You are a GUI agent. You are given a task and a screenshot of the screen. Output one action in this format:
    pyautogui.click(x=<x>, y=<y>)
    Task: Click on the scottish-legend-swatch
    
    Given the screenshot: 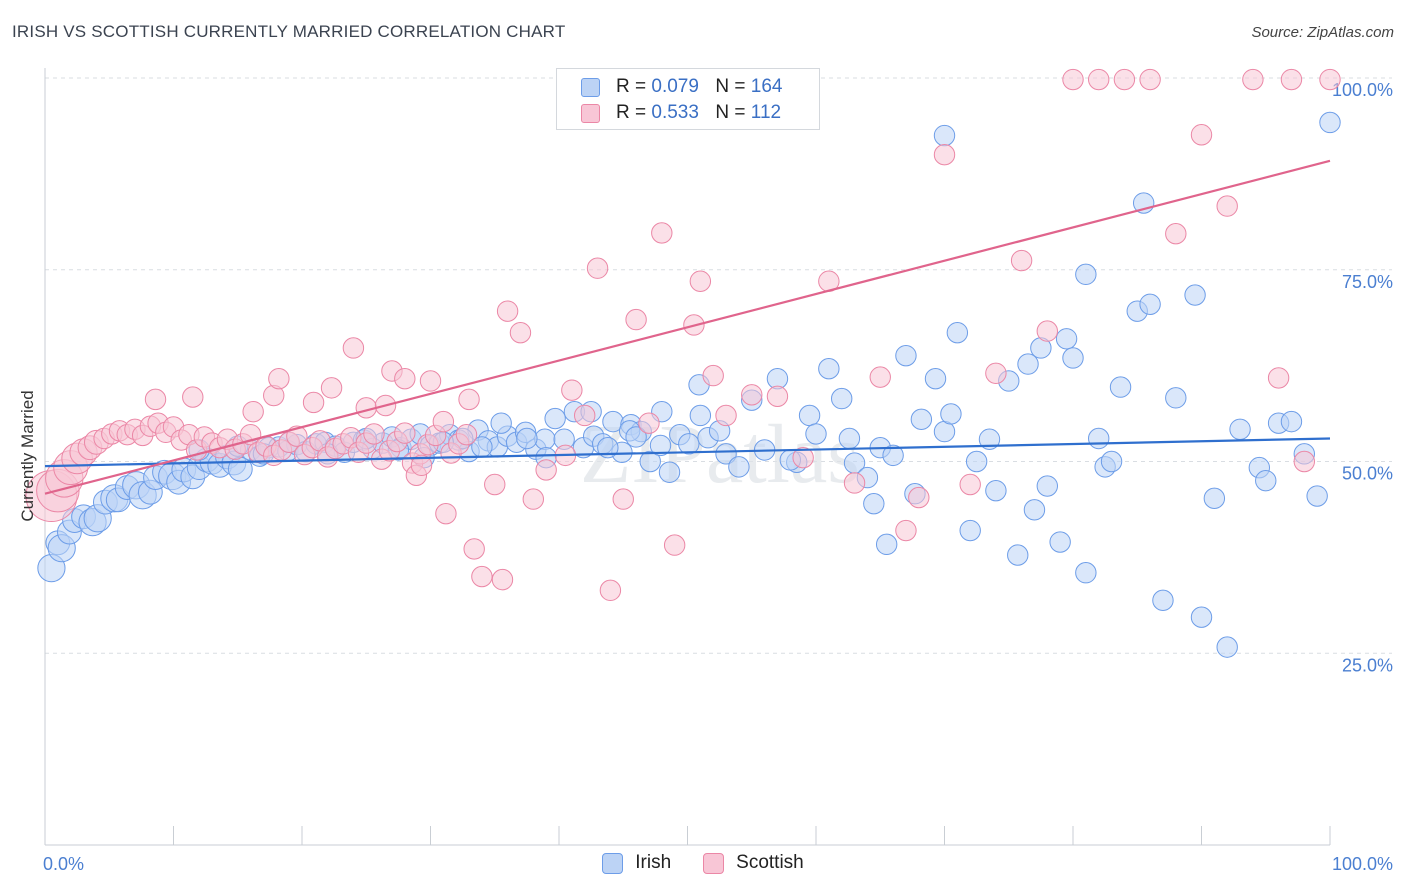 What is the action you would take?
    pyautogui.click(x=714, y=863)
    